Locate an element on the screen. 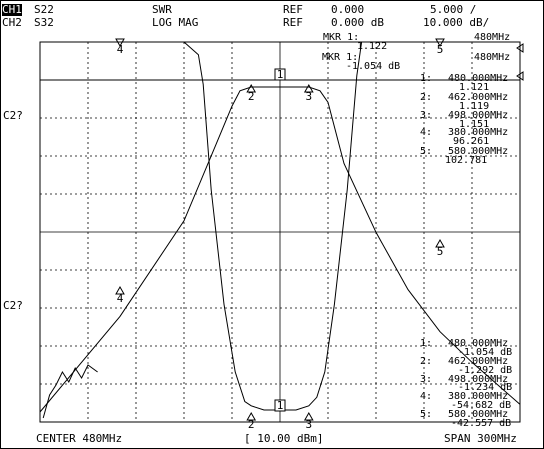  mkr2-freq: 480MHz is located at coordinates (492, 57).